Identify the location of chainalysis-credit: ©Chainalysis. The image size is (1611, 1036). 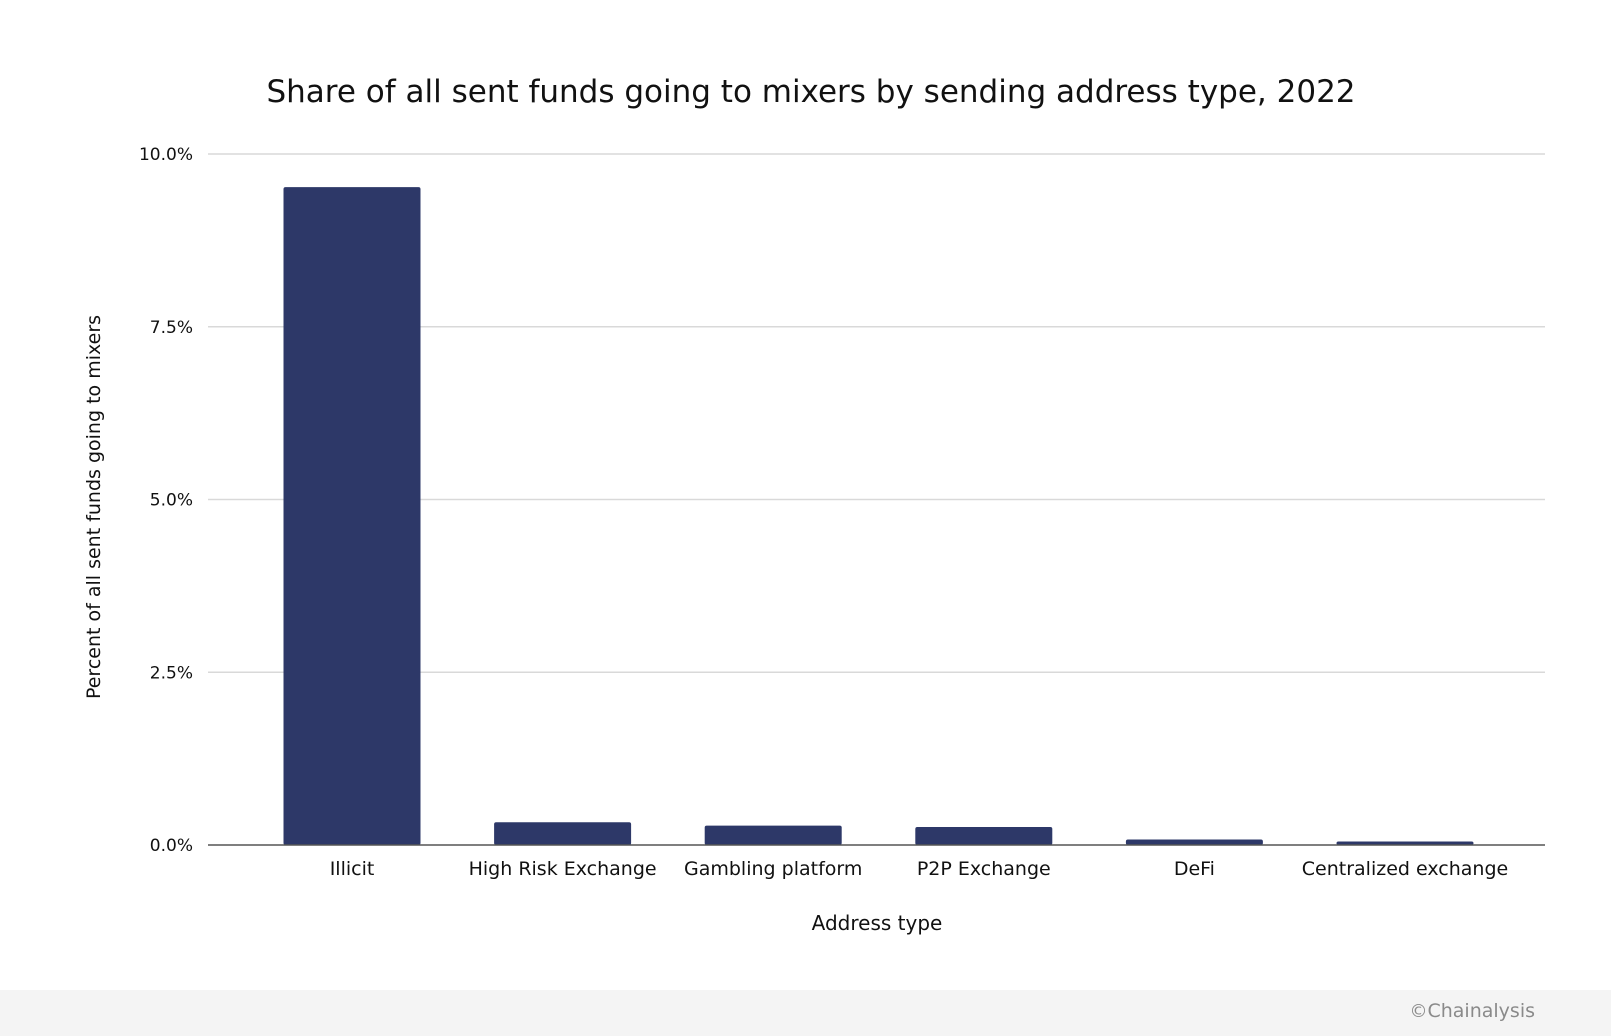
(1472, 1011).